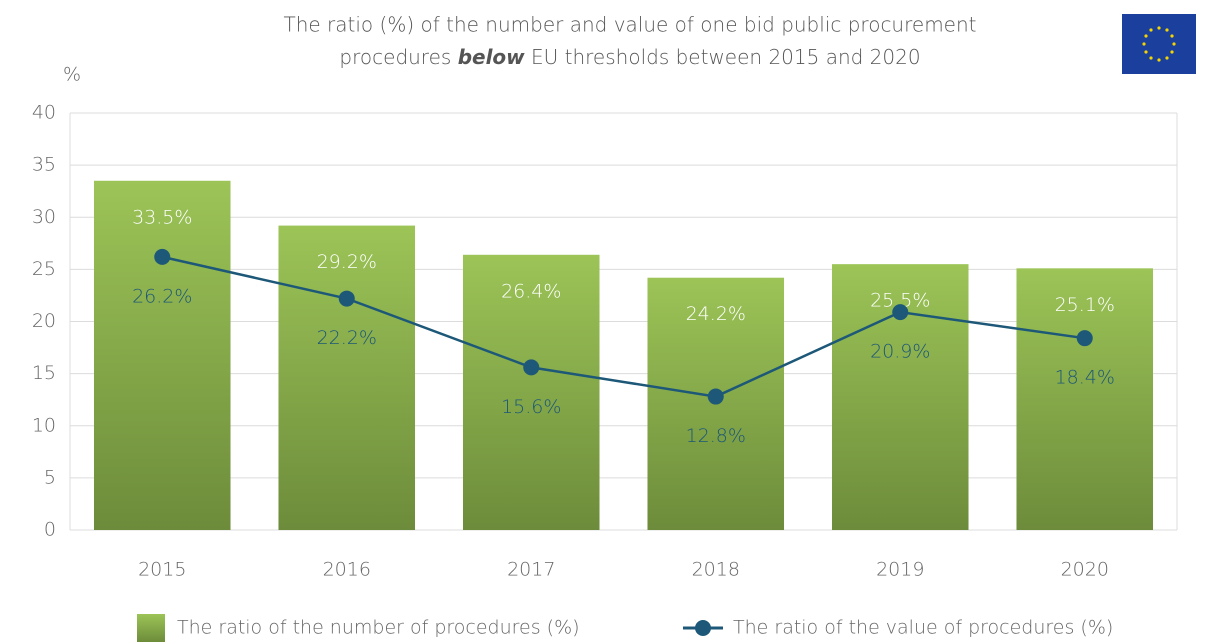  I want to click on bar-value-label: 26.4%, so click(531, 291).